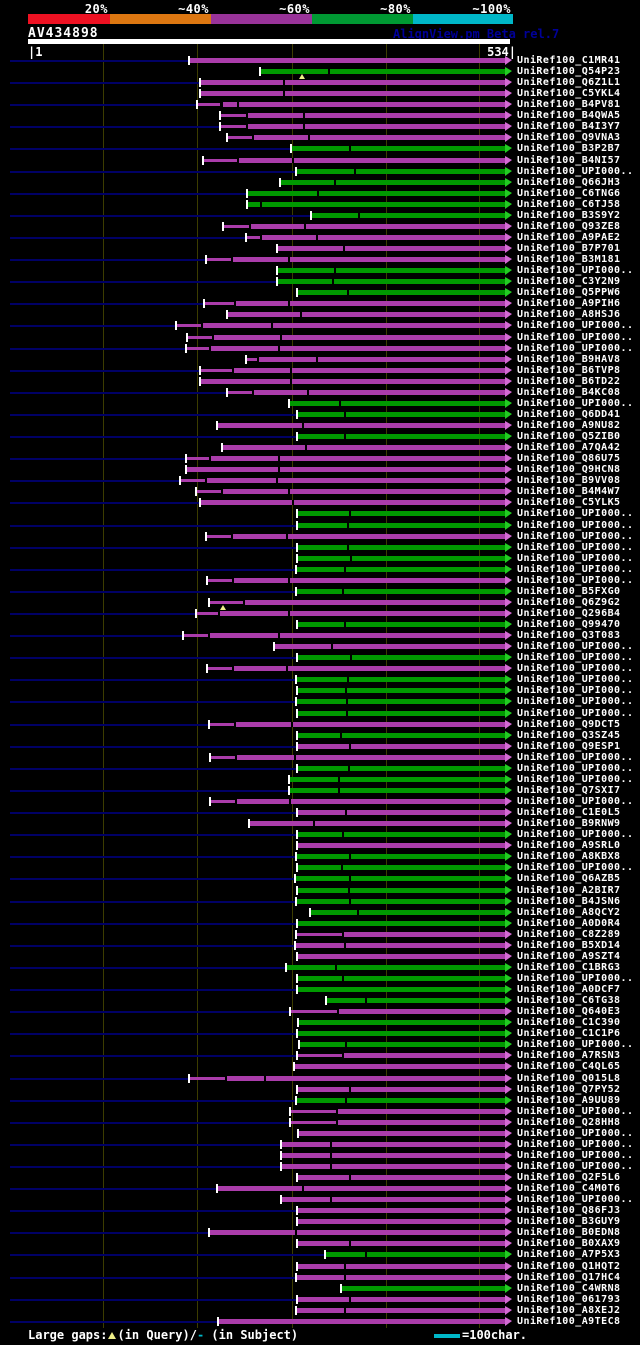  Describe the element at coordinates (569, 990) in the screenshot. I see `hit-label: UniRef100_A0DCF7` at that location.